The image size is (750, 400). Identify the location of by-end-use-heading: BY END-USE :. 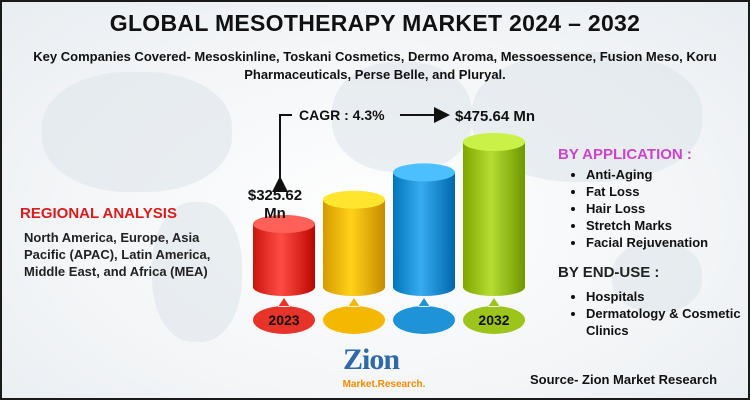
(609, 272).